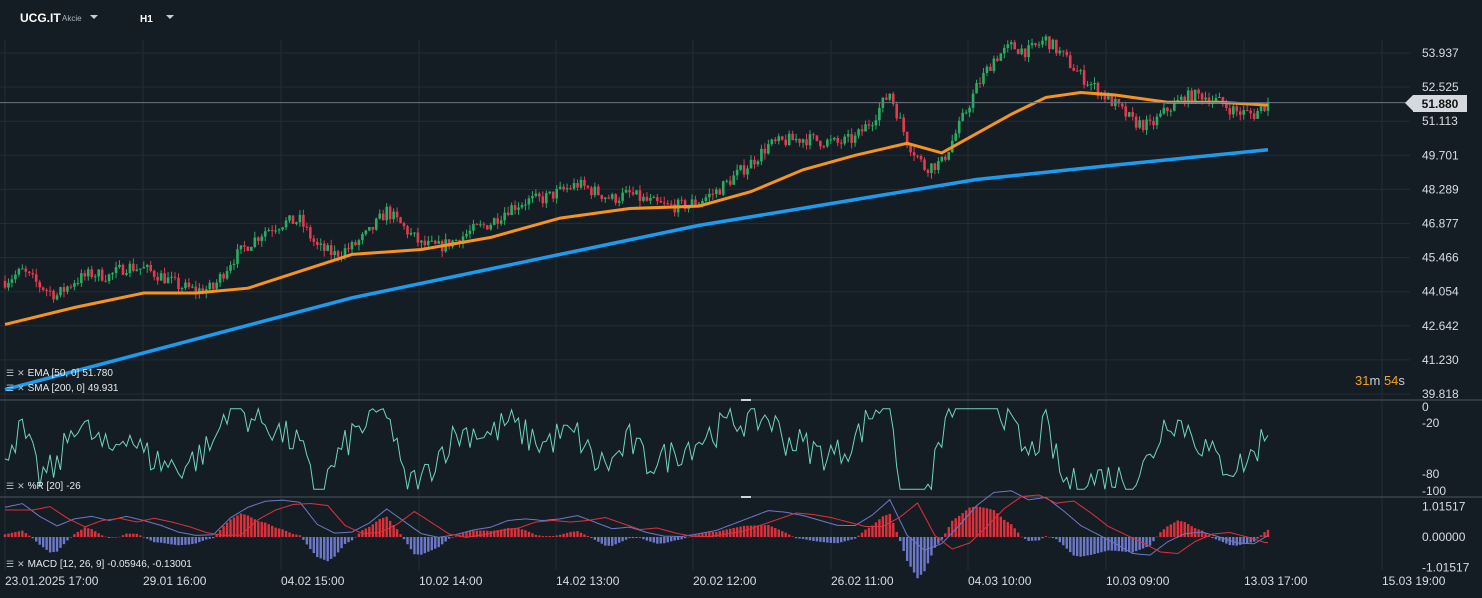 The image size is (1482, 598). I want to click on time-tick-label: 20.02 12:00, so click(725, 581).